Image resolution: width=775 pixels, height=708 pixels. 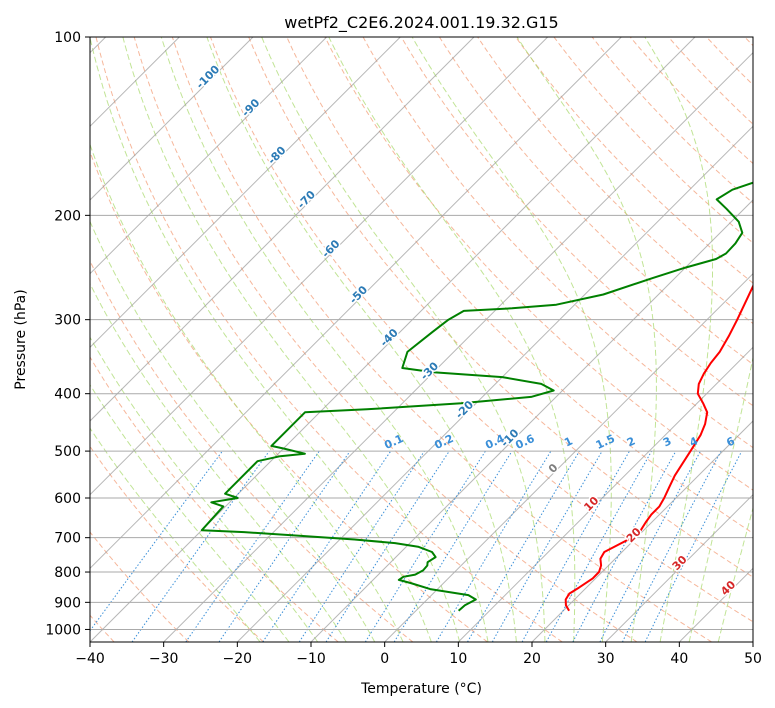 I want to click on isotherm-label: -80, so click(x=276, y=155).